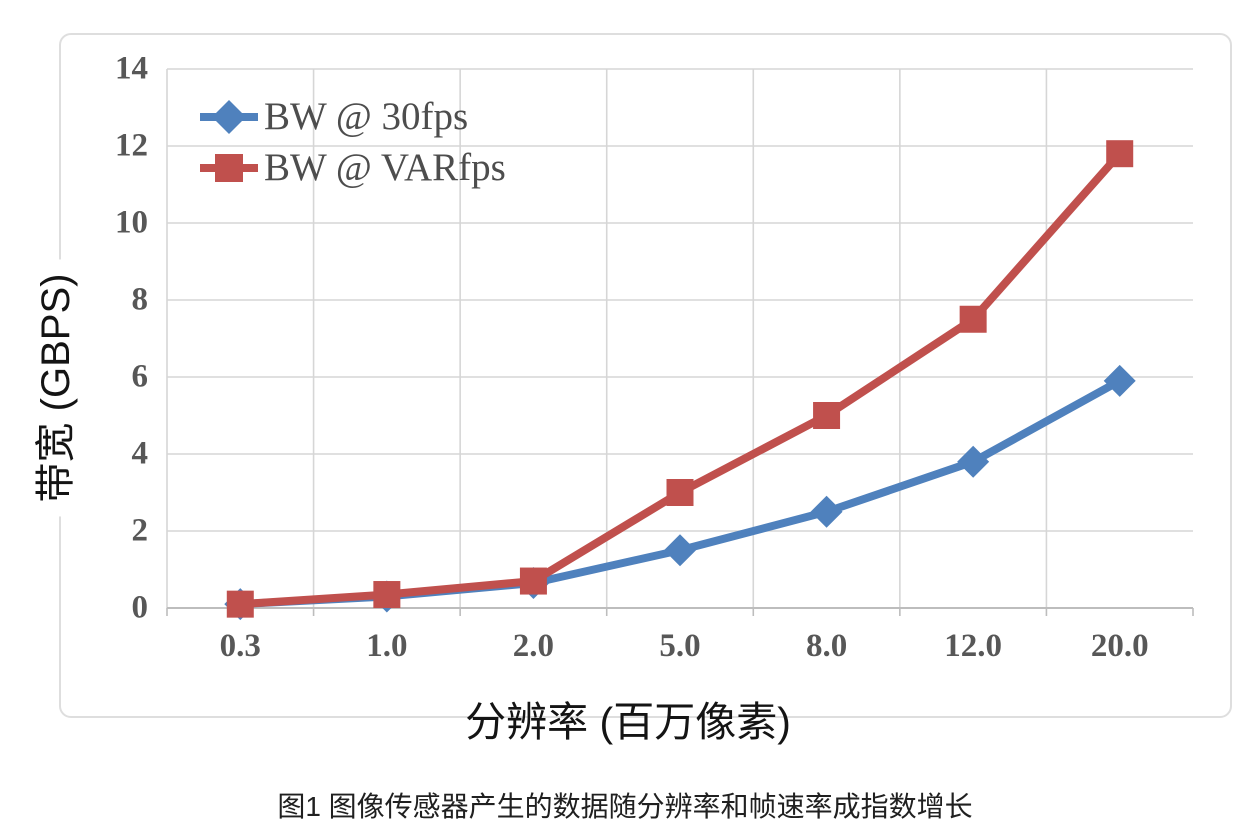 The height and width of the screenshot is (839, 1250). I want to click on x-tick-label: 0.3, so click(240, 646).